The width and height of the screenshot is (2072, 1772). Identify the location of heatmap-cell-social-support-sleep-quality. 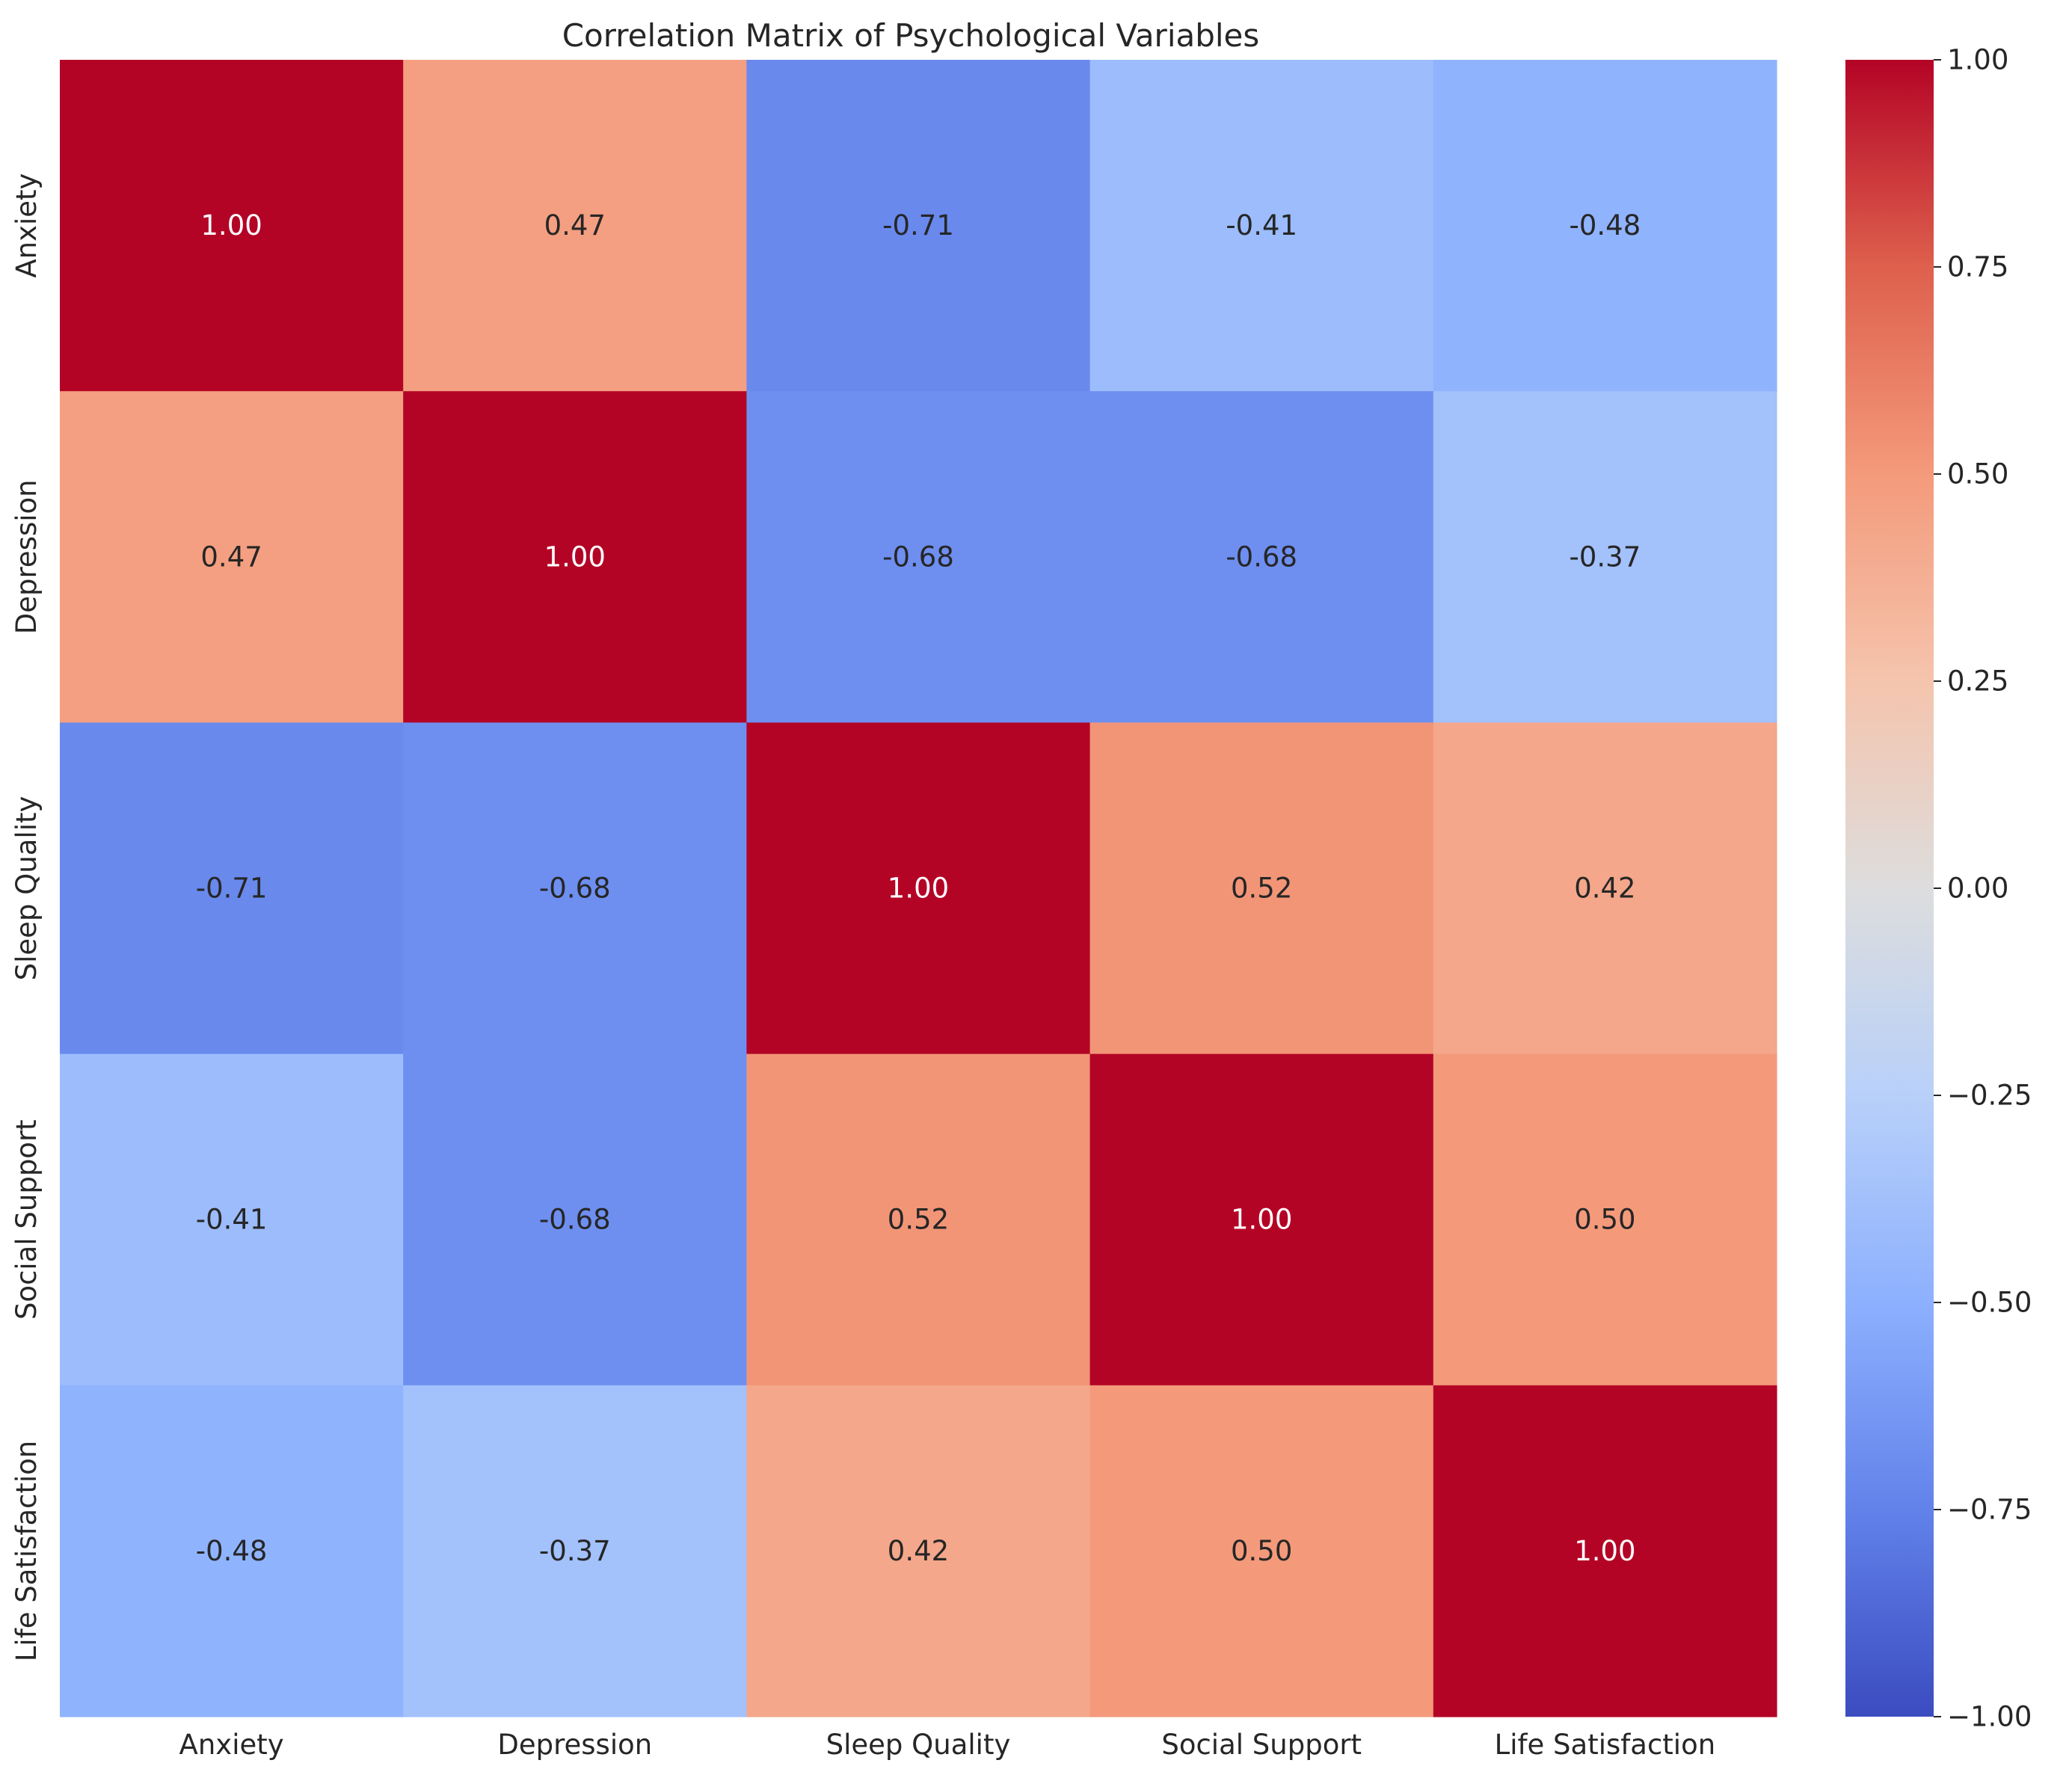
(918, 1219).